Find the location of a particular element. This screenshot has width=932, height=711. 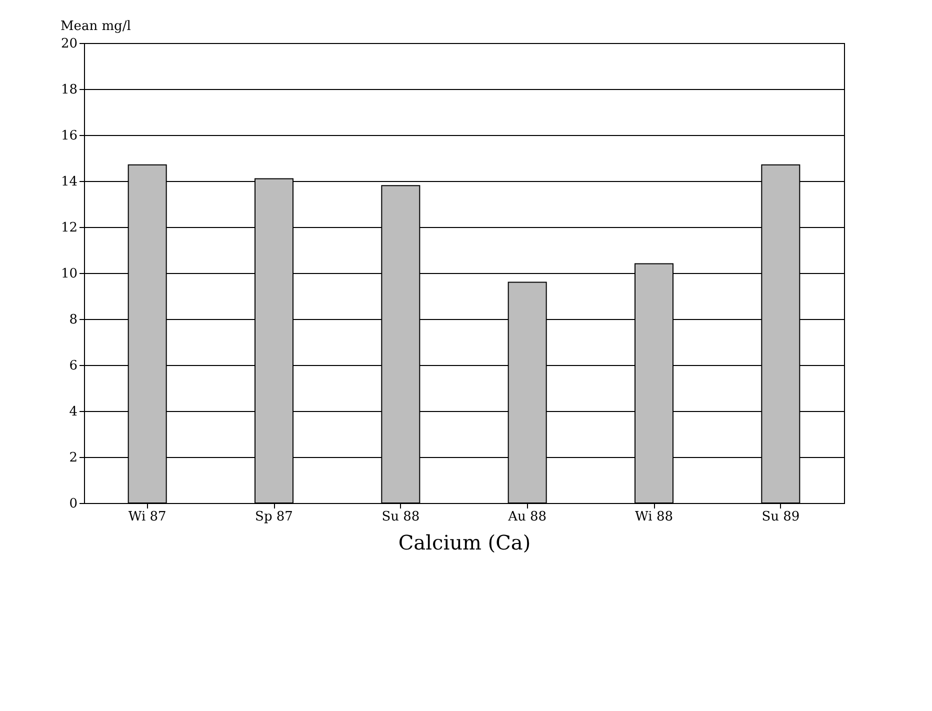

y-tick-label: 12 is located at coordinates (69, 228).